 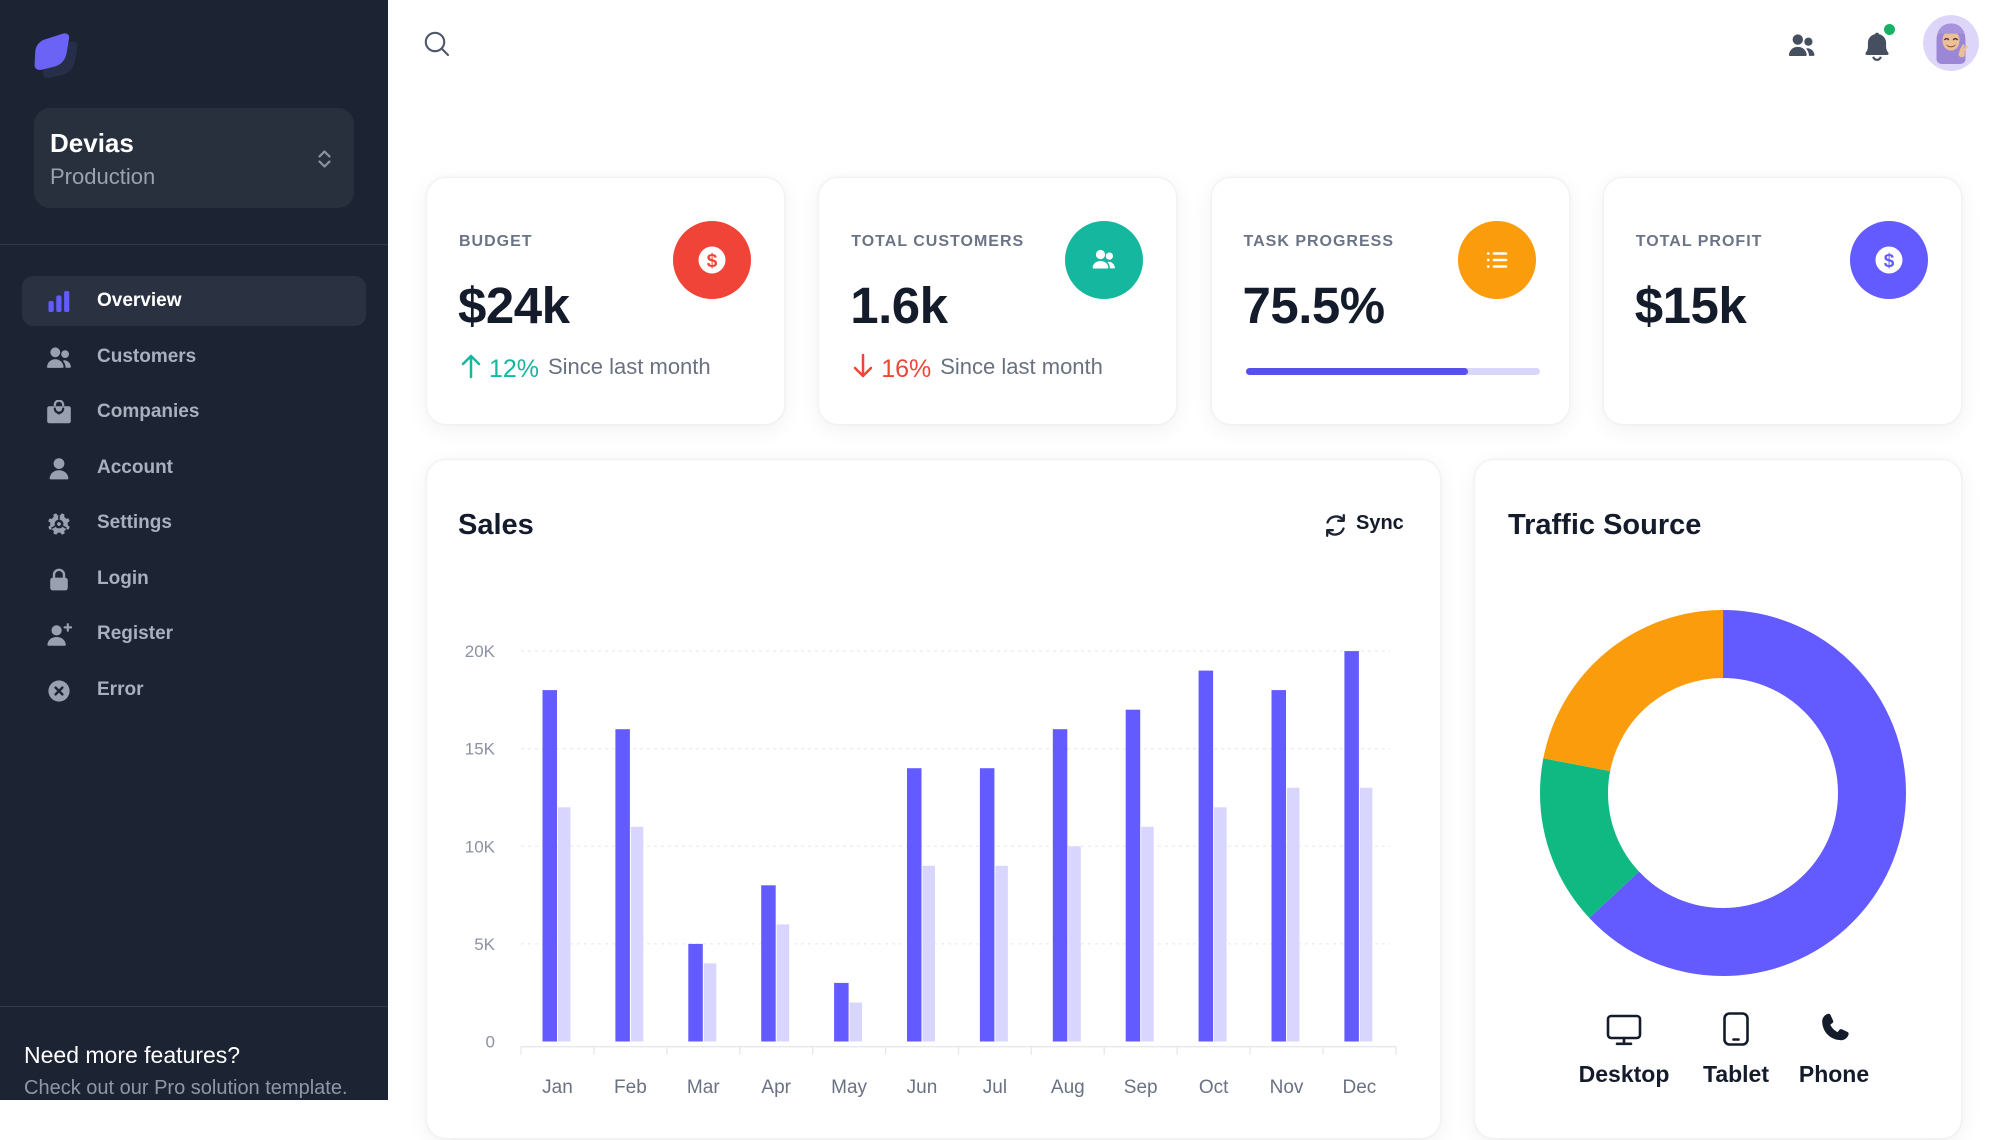 What do you see at coordinates (703, 1087) in the screenshot?
I see `svg-text: Mar` at bounding box center [703, 1087].